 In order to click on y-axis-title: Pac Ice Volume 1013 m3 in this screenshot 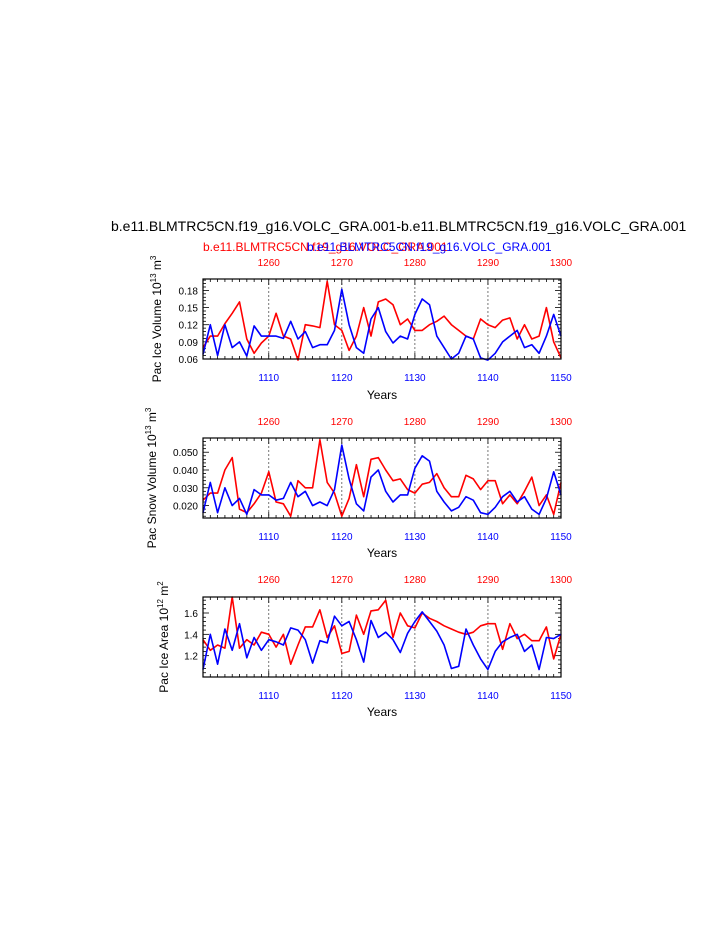, I will do `click(156, 318)`.